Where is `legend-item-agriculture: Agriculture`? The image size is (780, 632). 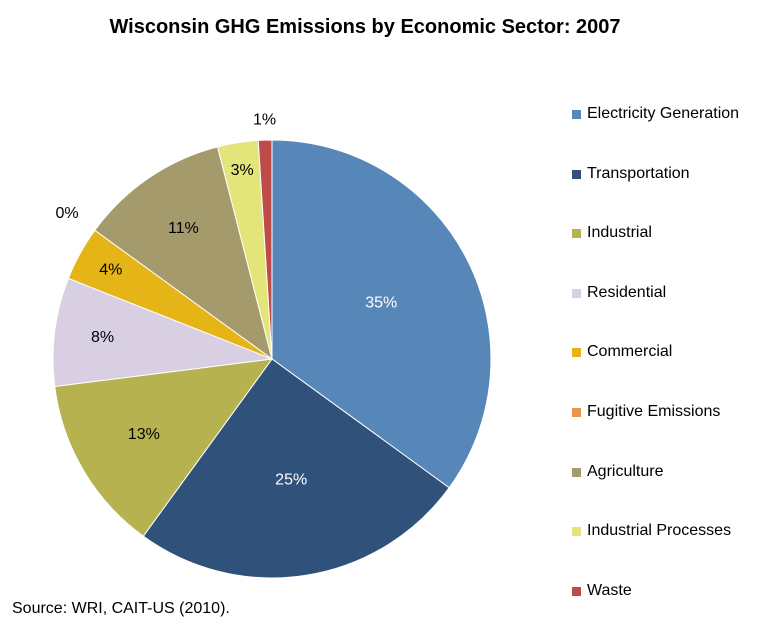
legend-item-agriculture: Agriculture is located at coordinates (674, 472).